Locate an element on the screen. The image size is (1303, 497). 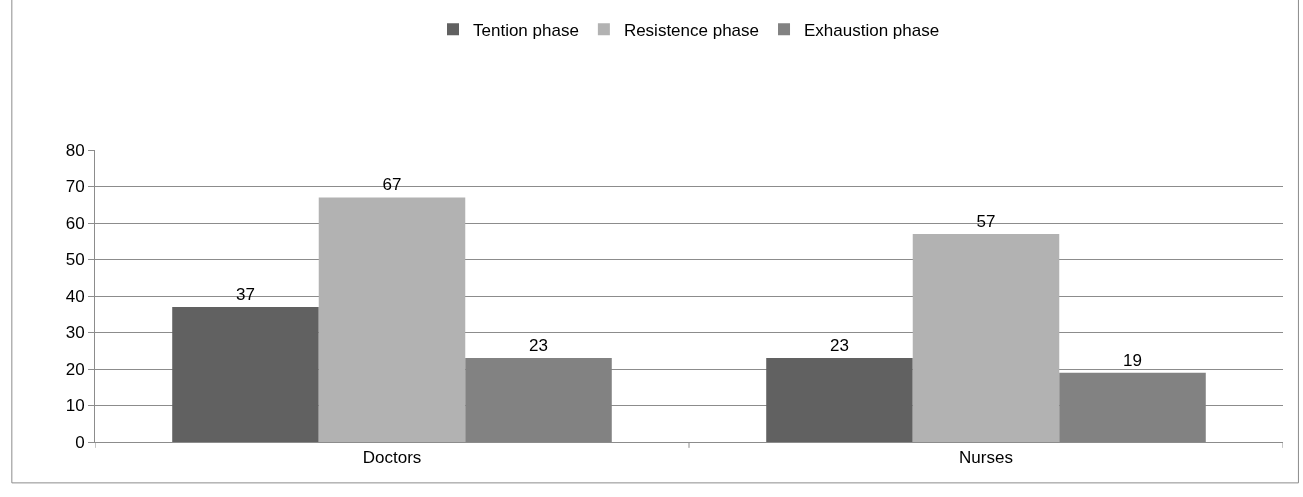
y-tick-label: 50 is located at coordinates (75, 260).